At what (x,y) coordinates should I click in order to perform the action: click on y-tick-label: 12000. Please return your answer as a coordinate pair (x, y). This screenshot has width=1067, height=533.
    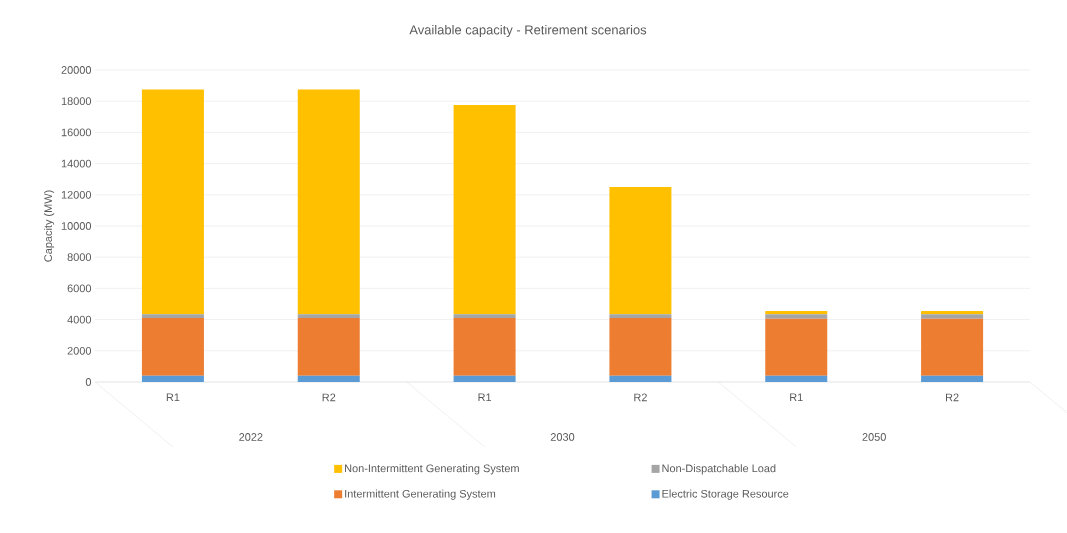
    Looking at the image, I should click on (76, 194).